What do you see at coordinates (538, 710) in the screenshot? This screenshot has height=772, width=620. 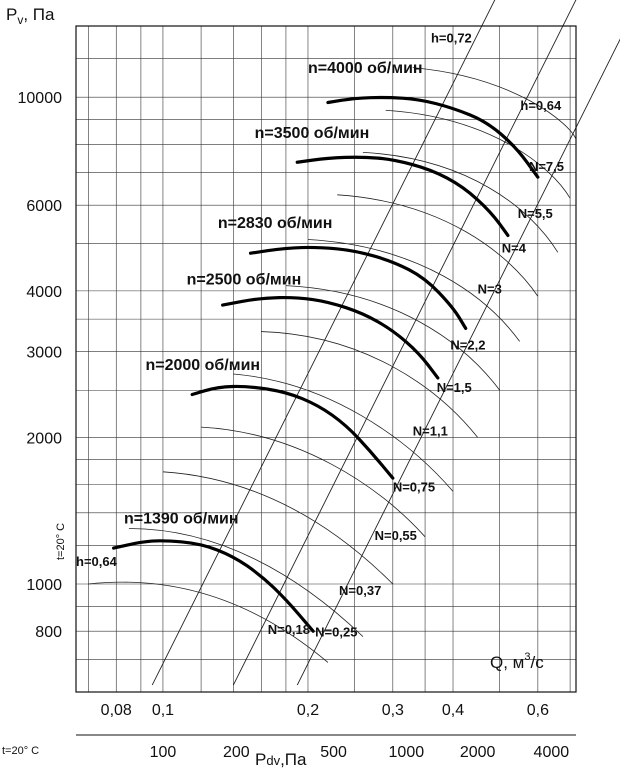 I see `x-tick-label: 0,6` at bounding box center [538, 710].